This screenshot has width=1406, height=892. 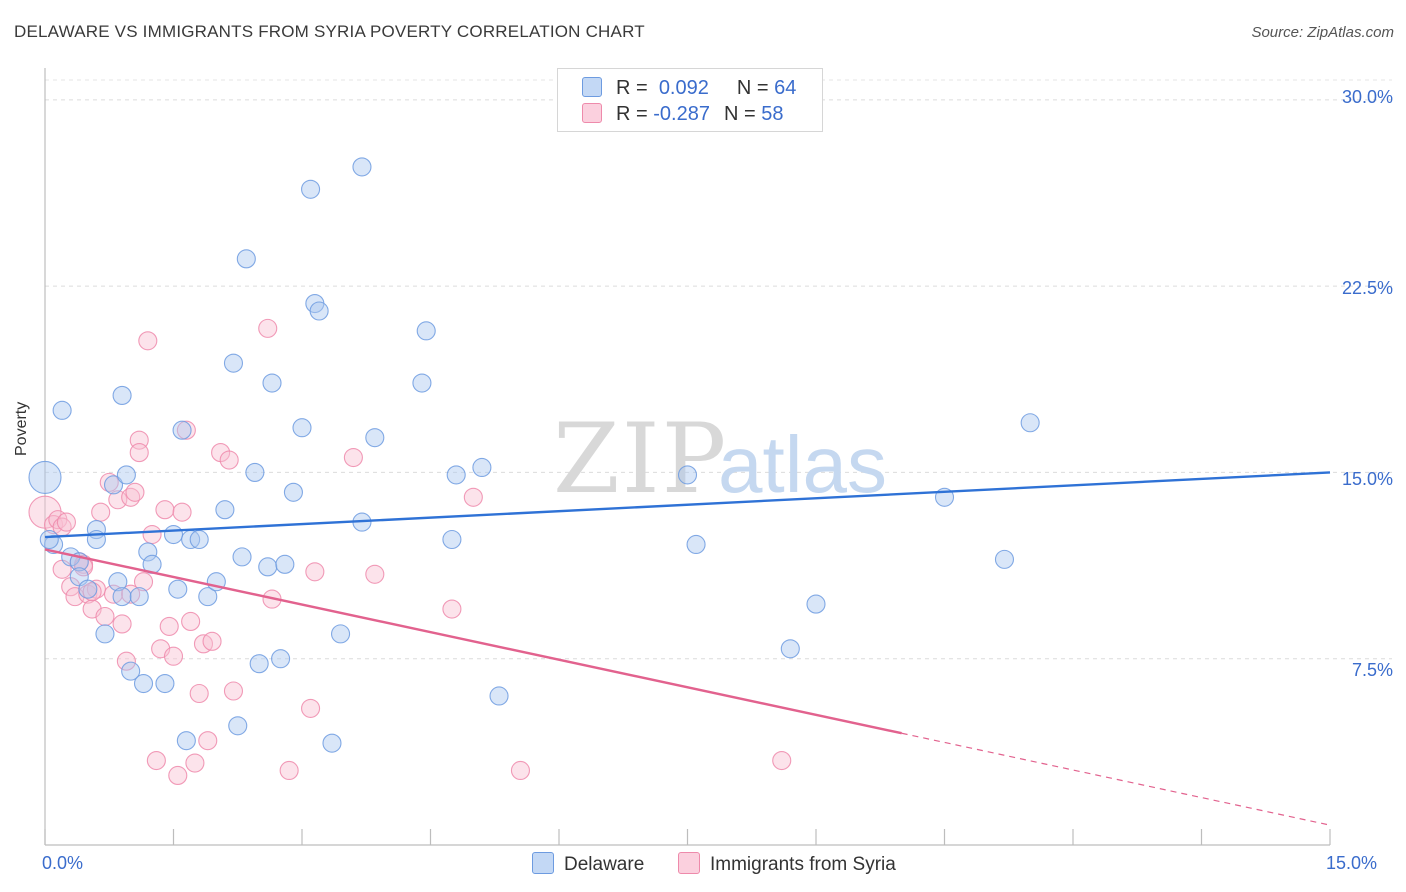 What do you see at coordinates (21, 428) in the screenshot?
I see `y-axis-label: Poverty` at bounding box center [21, 428].